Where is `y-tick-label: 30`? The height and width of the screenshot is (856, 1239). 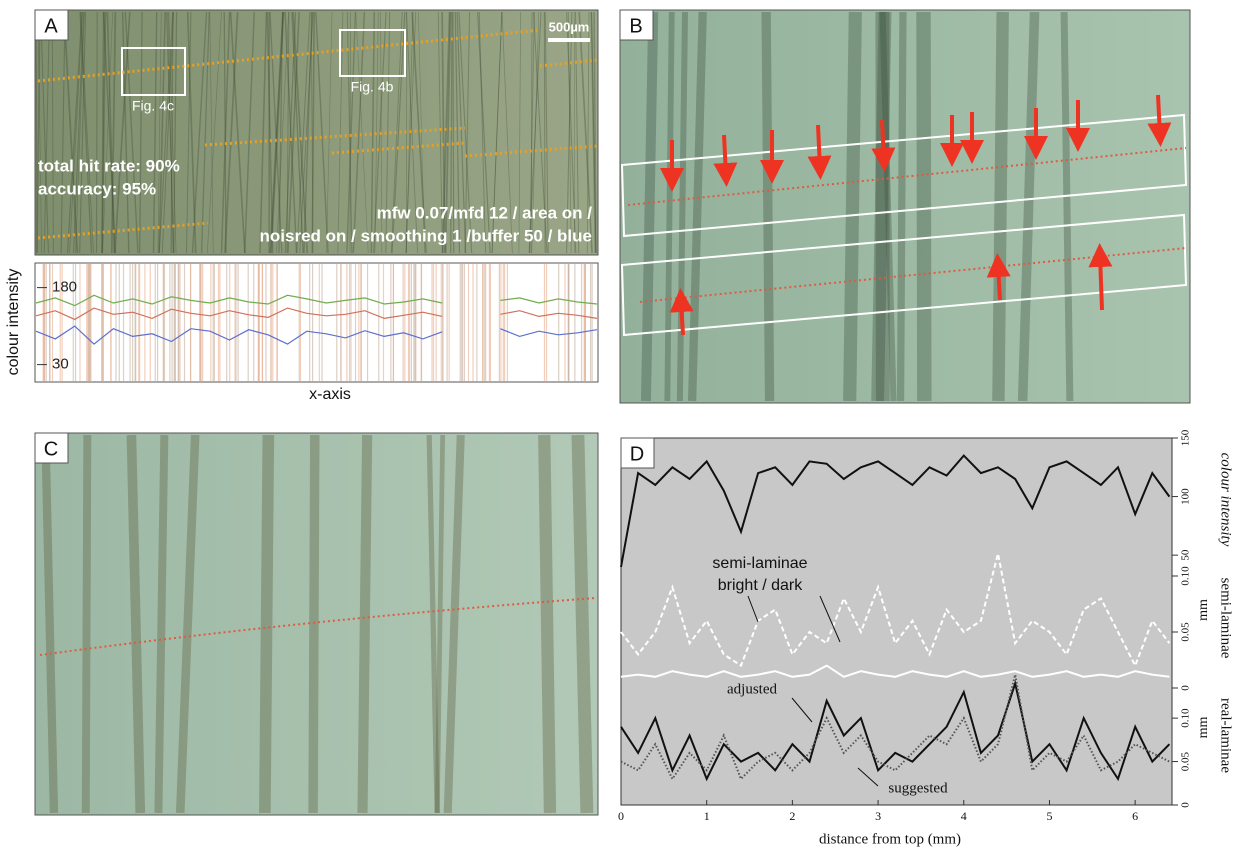 y-tick-label: 30 is located at coordinates (60, 364).